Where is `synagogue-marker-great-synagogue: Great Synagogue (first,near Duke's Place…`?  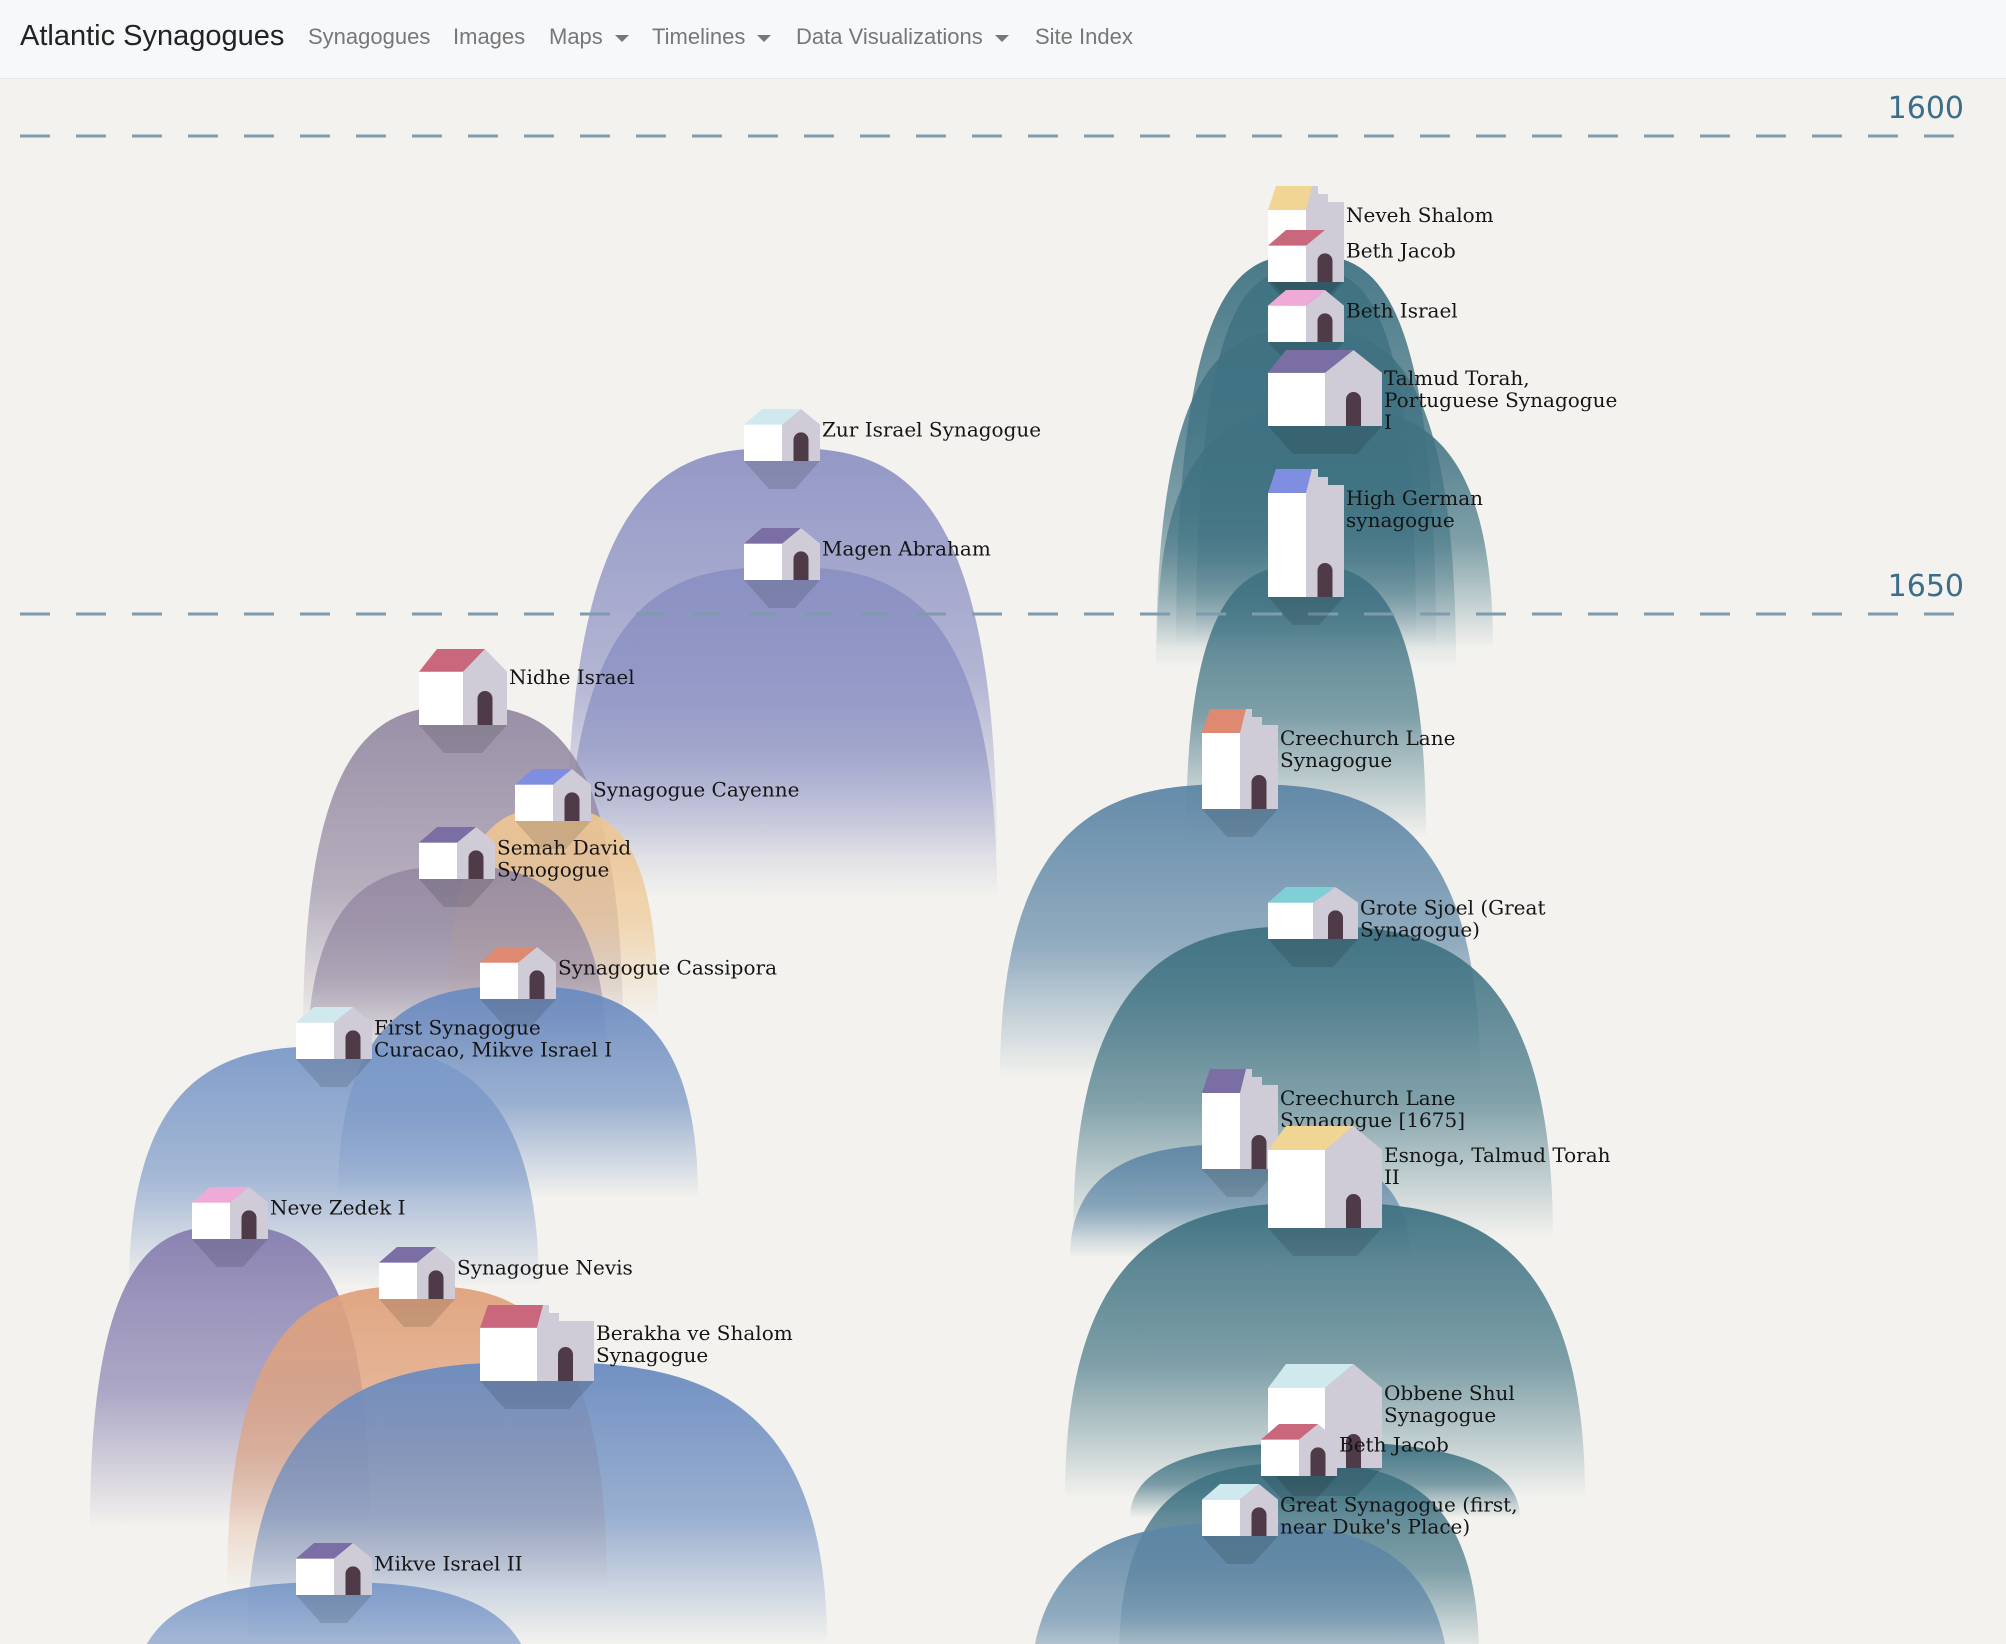
synagogue-marker-great-synagogue: Great Synagogue (first,near Duke's Place… is located at coordinates (1360, 1524).